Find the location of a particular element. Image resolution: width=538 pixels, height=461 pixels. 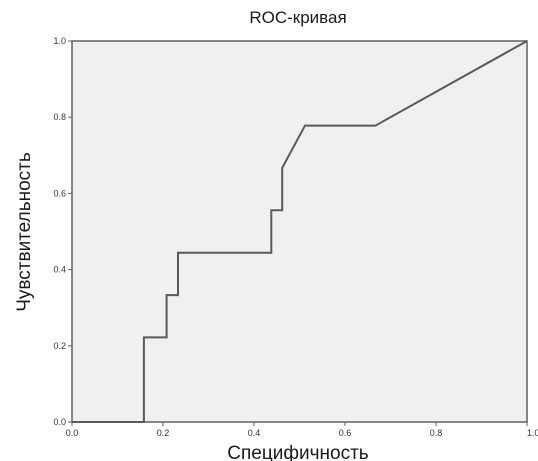

x-axis-label: Специфичность is located at coordinates (297, 452).